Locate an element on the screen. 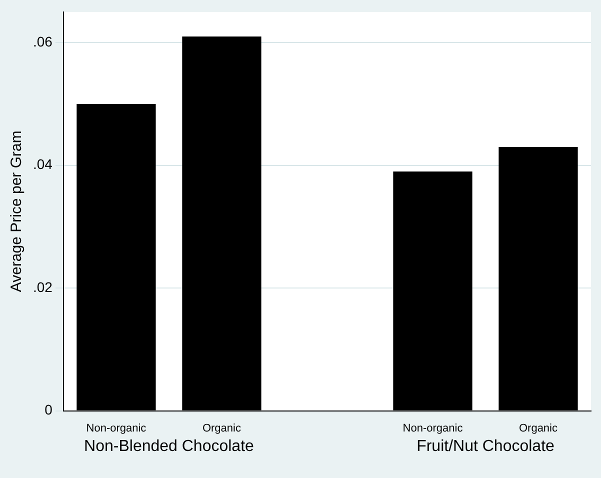 The height and width of the screenshot is (478, 601). y-tick-label: 0 is located at coordinates (48, 410).